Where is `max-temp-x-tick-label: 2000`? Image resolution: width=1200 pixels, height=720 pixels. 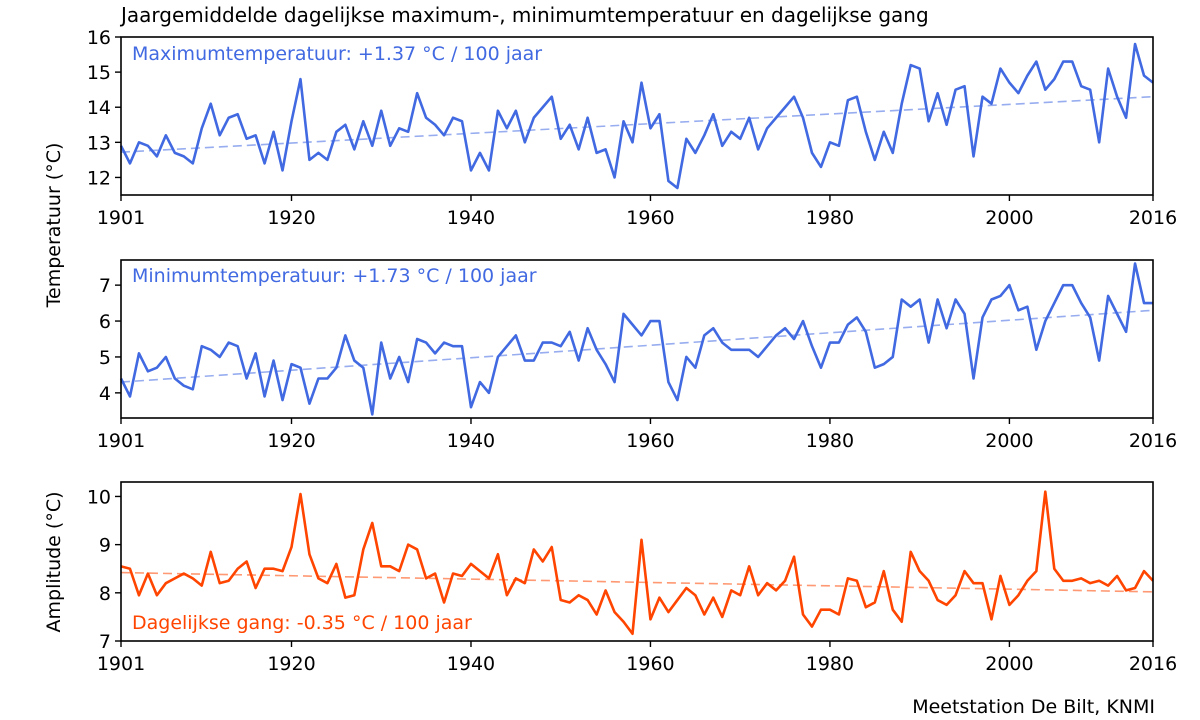 max-temp-x-tick-label: 2000 is located at coordinates (1009, 218).